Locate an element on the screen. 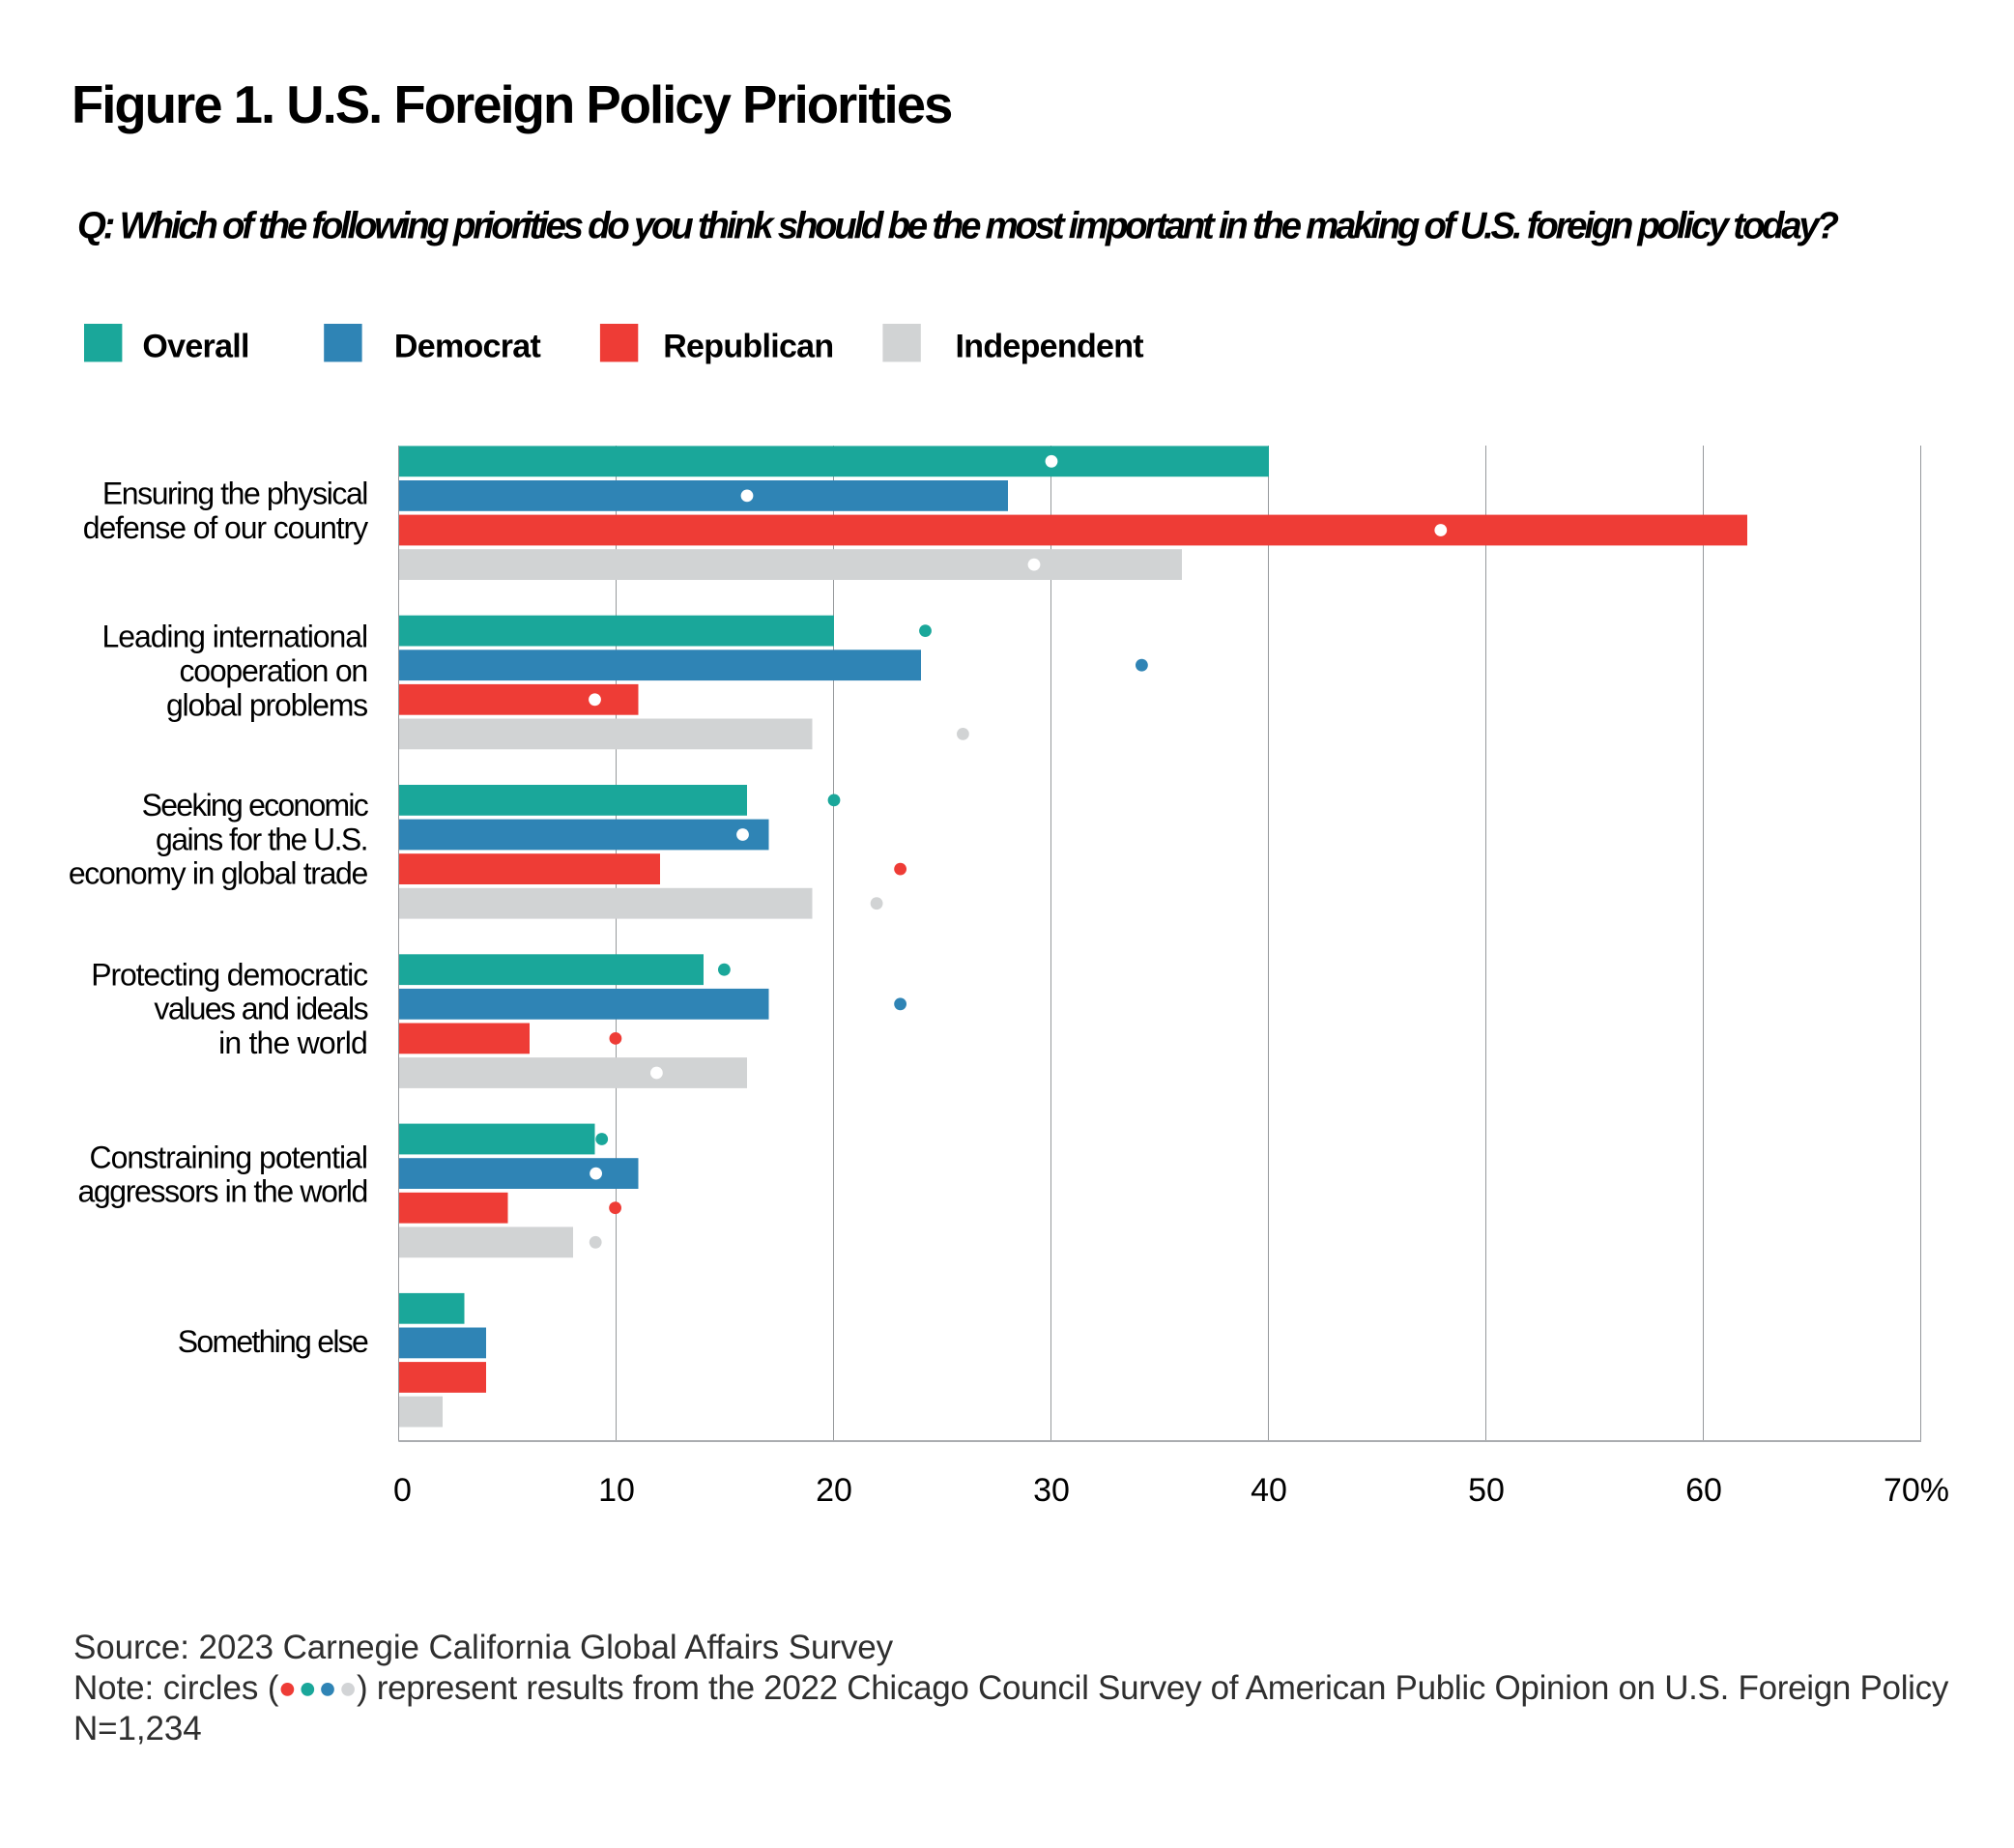 The height and width of the screenshot is (1848, 2014). svg-text: values and ideals is located at coordinates (260, 1009).